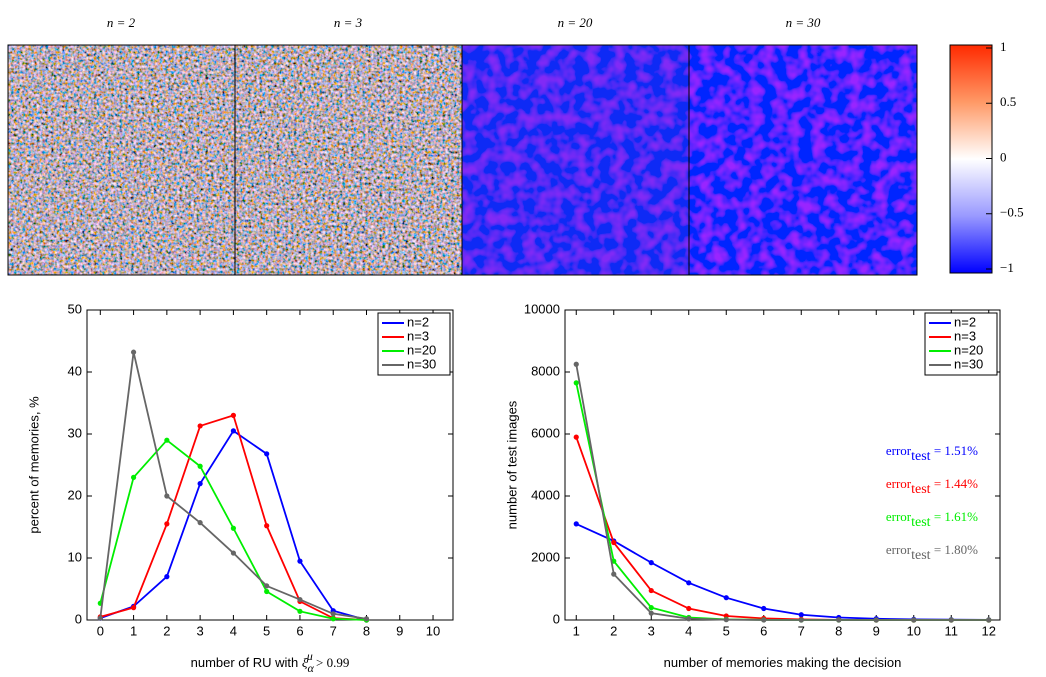 The width and height of the screenshot is (1046, 677). Describe the element at coordinates (33, 465) in the screenshot. I see `y-axis-label: percent of memories, %` at that location.